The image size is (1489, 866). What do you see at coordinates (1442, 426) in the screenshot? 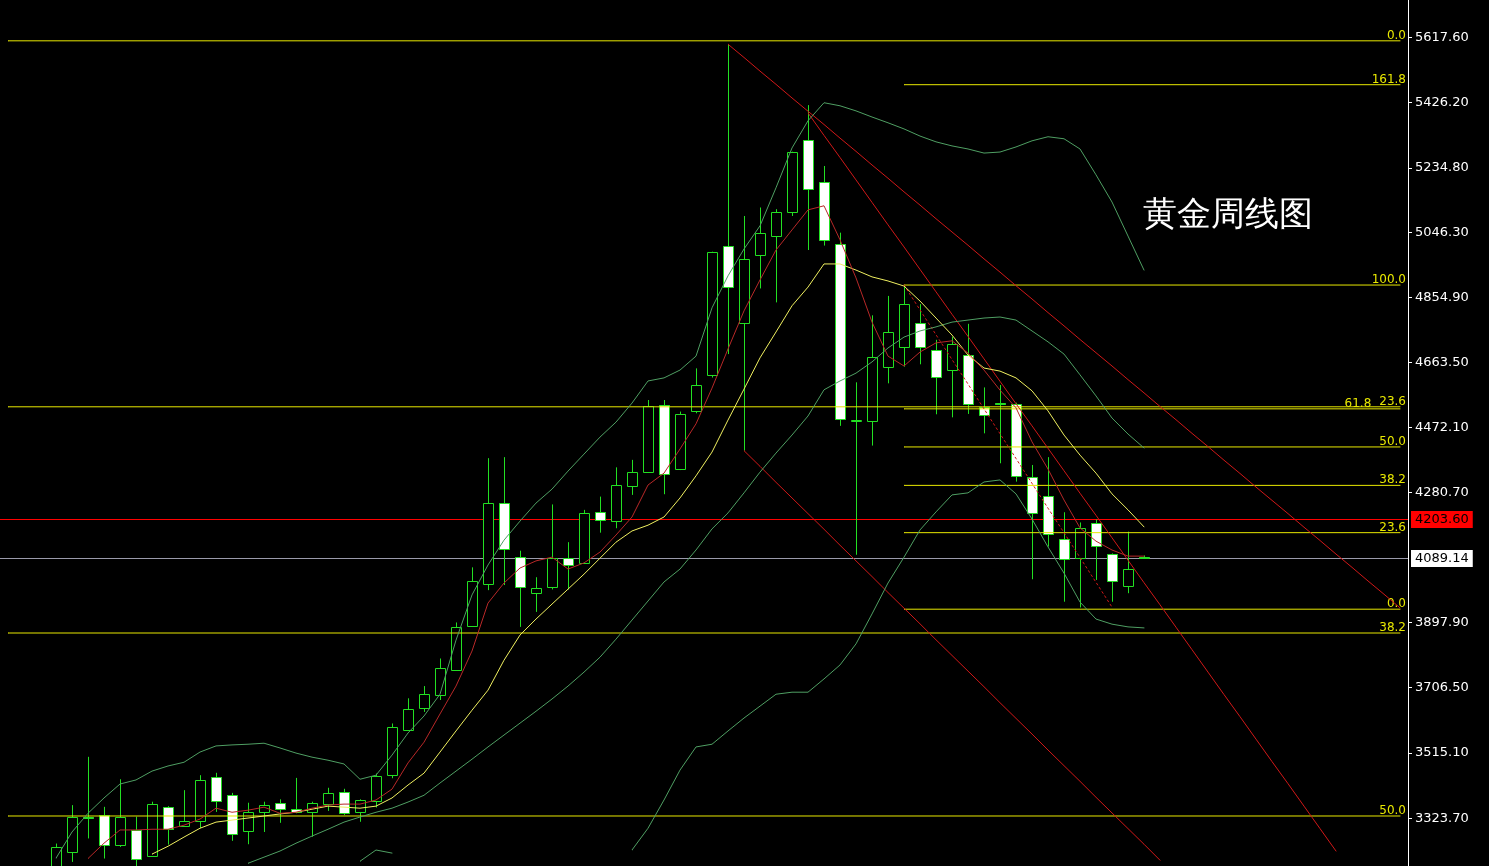
I see `y-tick-label: 4472.10` at bounding box center [1442, 426].